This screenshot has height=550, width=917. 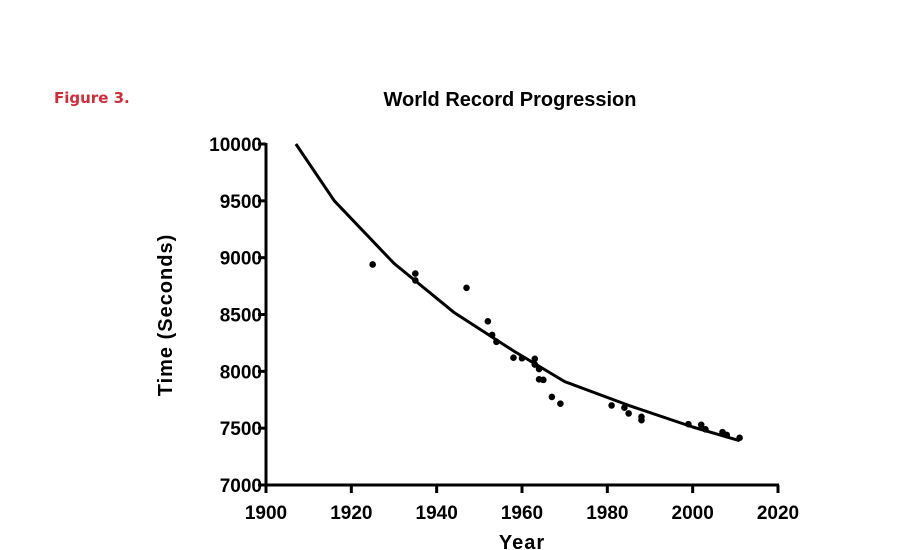 What do you see at coordinates (241, 486) in the screenshot?
I see `y-tick-label: 7000` at bounding box center [241, 486].